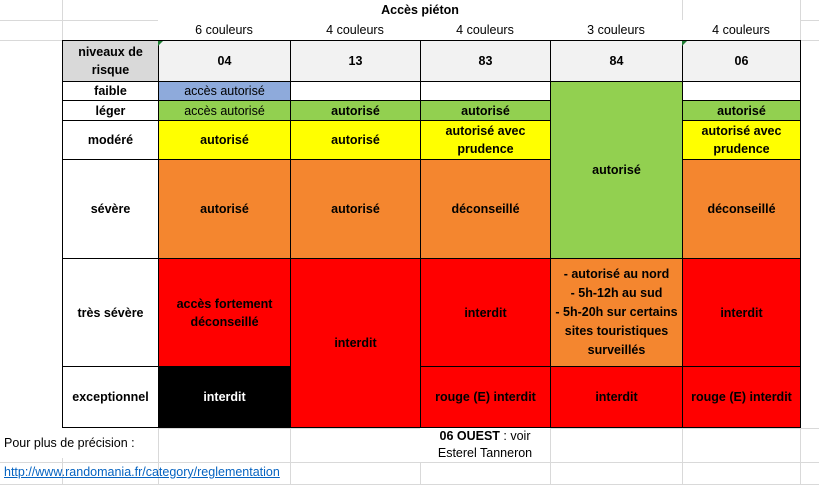 This screenshot has width=819, height=485. Describe the element at coordinates (110, 110) in the screenshot. I see `level-leger: léger` at that location.